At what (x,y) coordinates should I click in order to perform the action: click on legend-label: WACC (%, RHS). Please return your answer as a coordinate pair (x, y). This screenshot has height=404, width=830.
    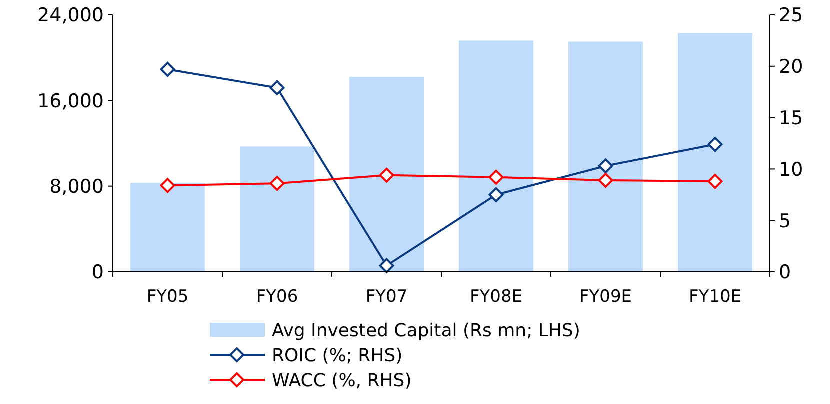
    Looking at the image, I should click on (342, 381).